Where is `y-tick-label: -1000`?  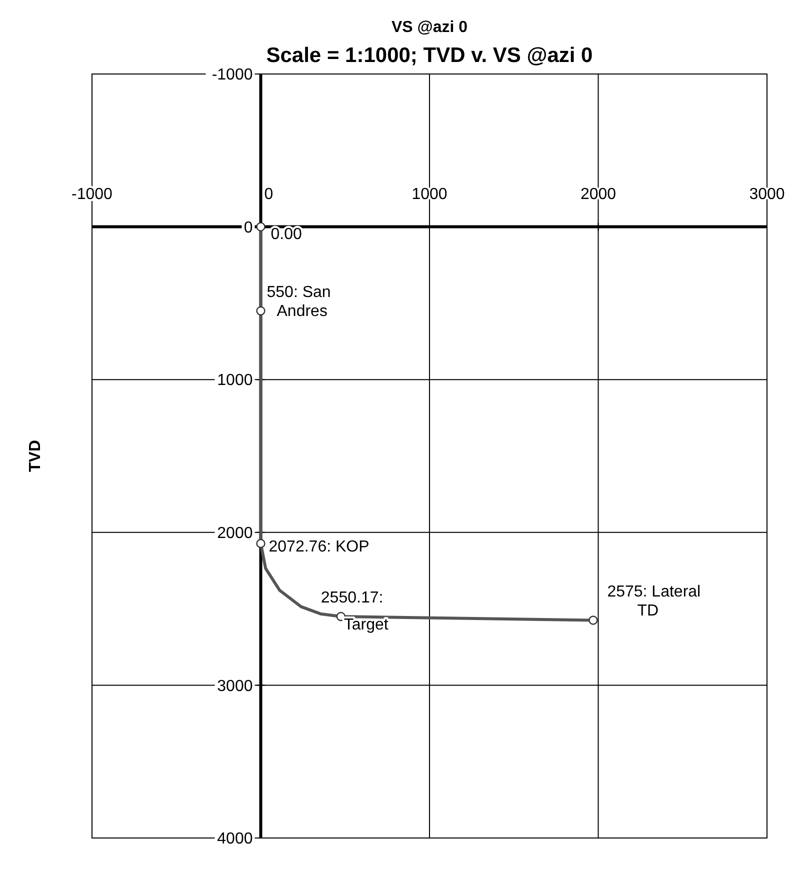 y-tick-label: -1000 is located at coordinates (232, 75).